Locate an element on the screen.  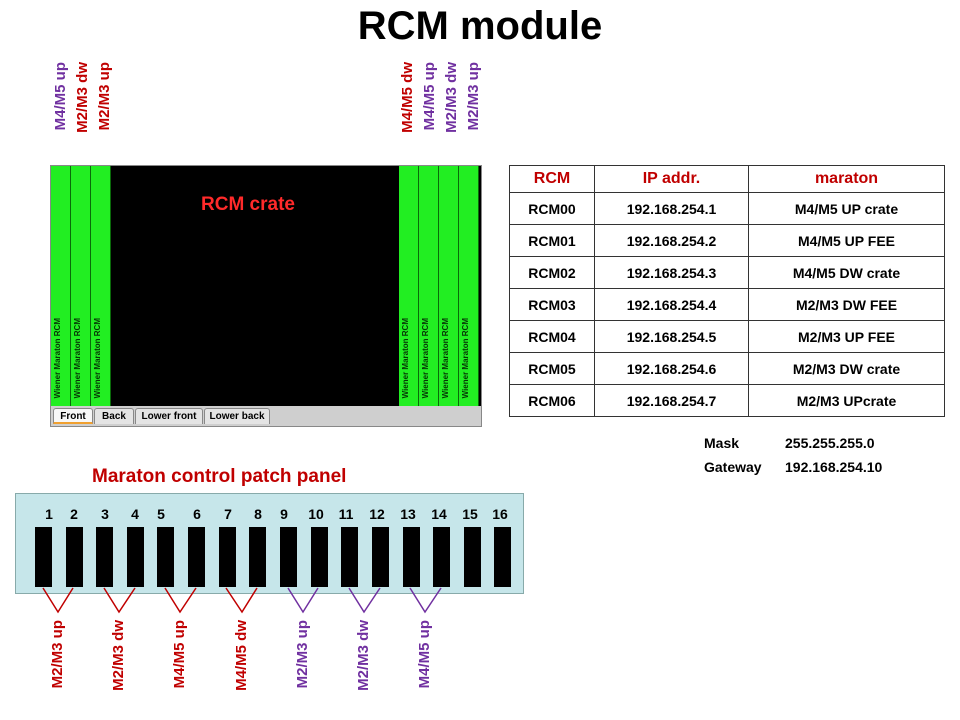
cell-maraton: M4/M5 UP FEE is located at coordinates (846, 240).